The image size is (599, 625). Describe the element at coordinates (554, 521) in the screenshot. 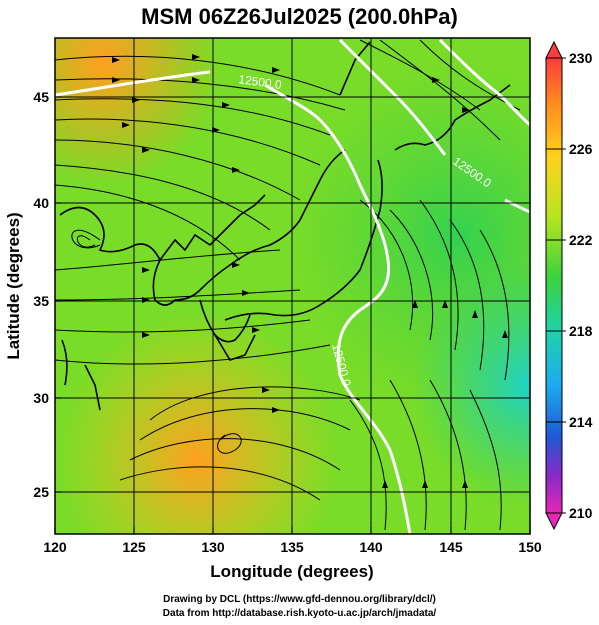

I see `colorbar-bottom-arrow` at that location.